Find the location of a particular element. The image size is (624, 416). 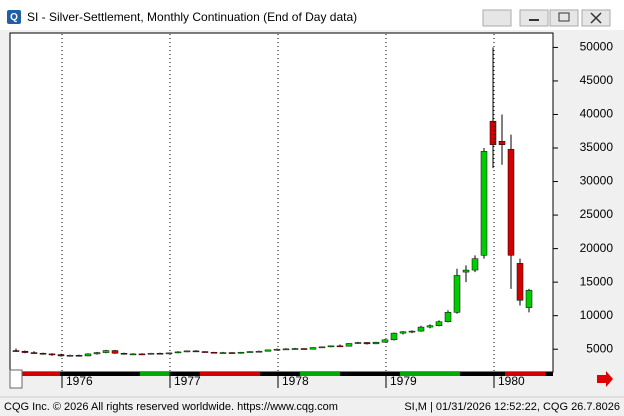

x-tick-label: 1978 is located at coordinates (295, 381).